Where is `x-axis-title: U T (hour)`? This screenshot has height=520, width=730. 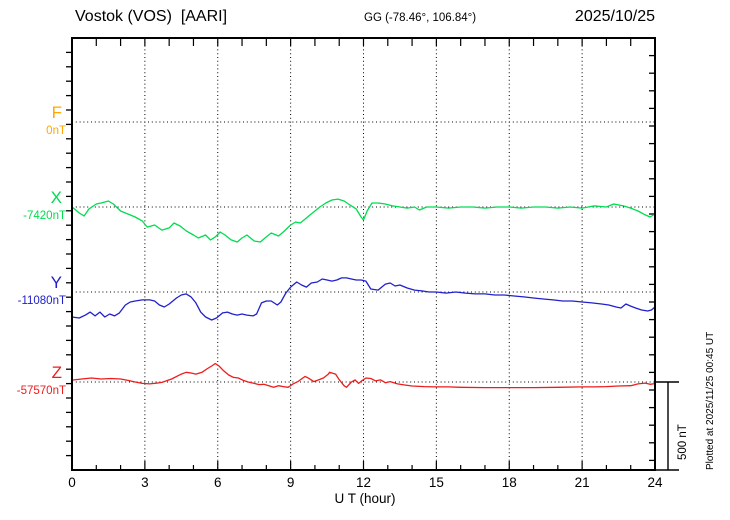
x-axis-title: U T (hour) is located at coordinates (365, 498).